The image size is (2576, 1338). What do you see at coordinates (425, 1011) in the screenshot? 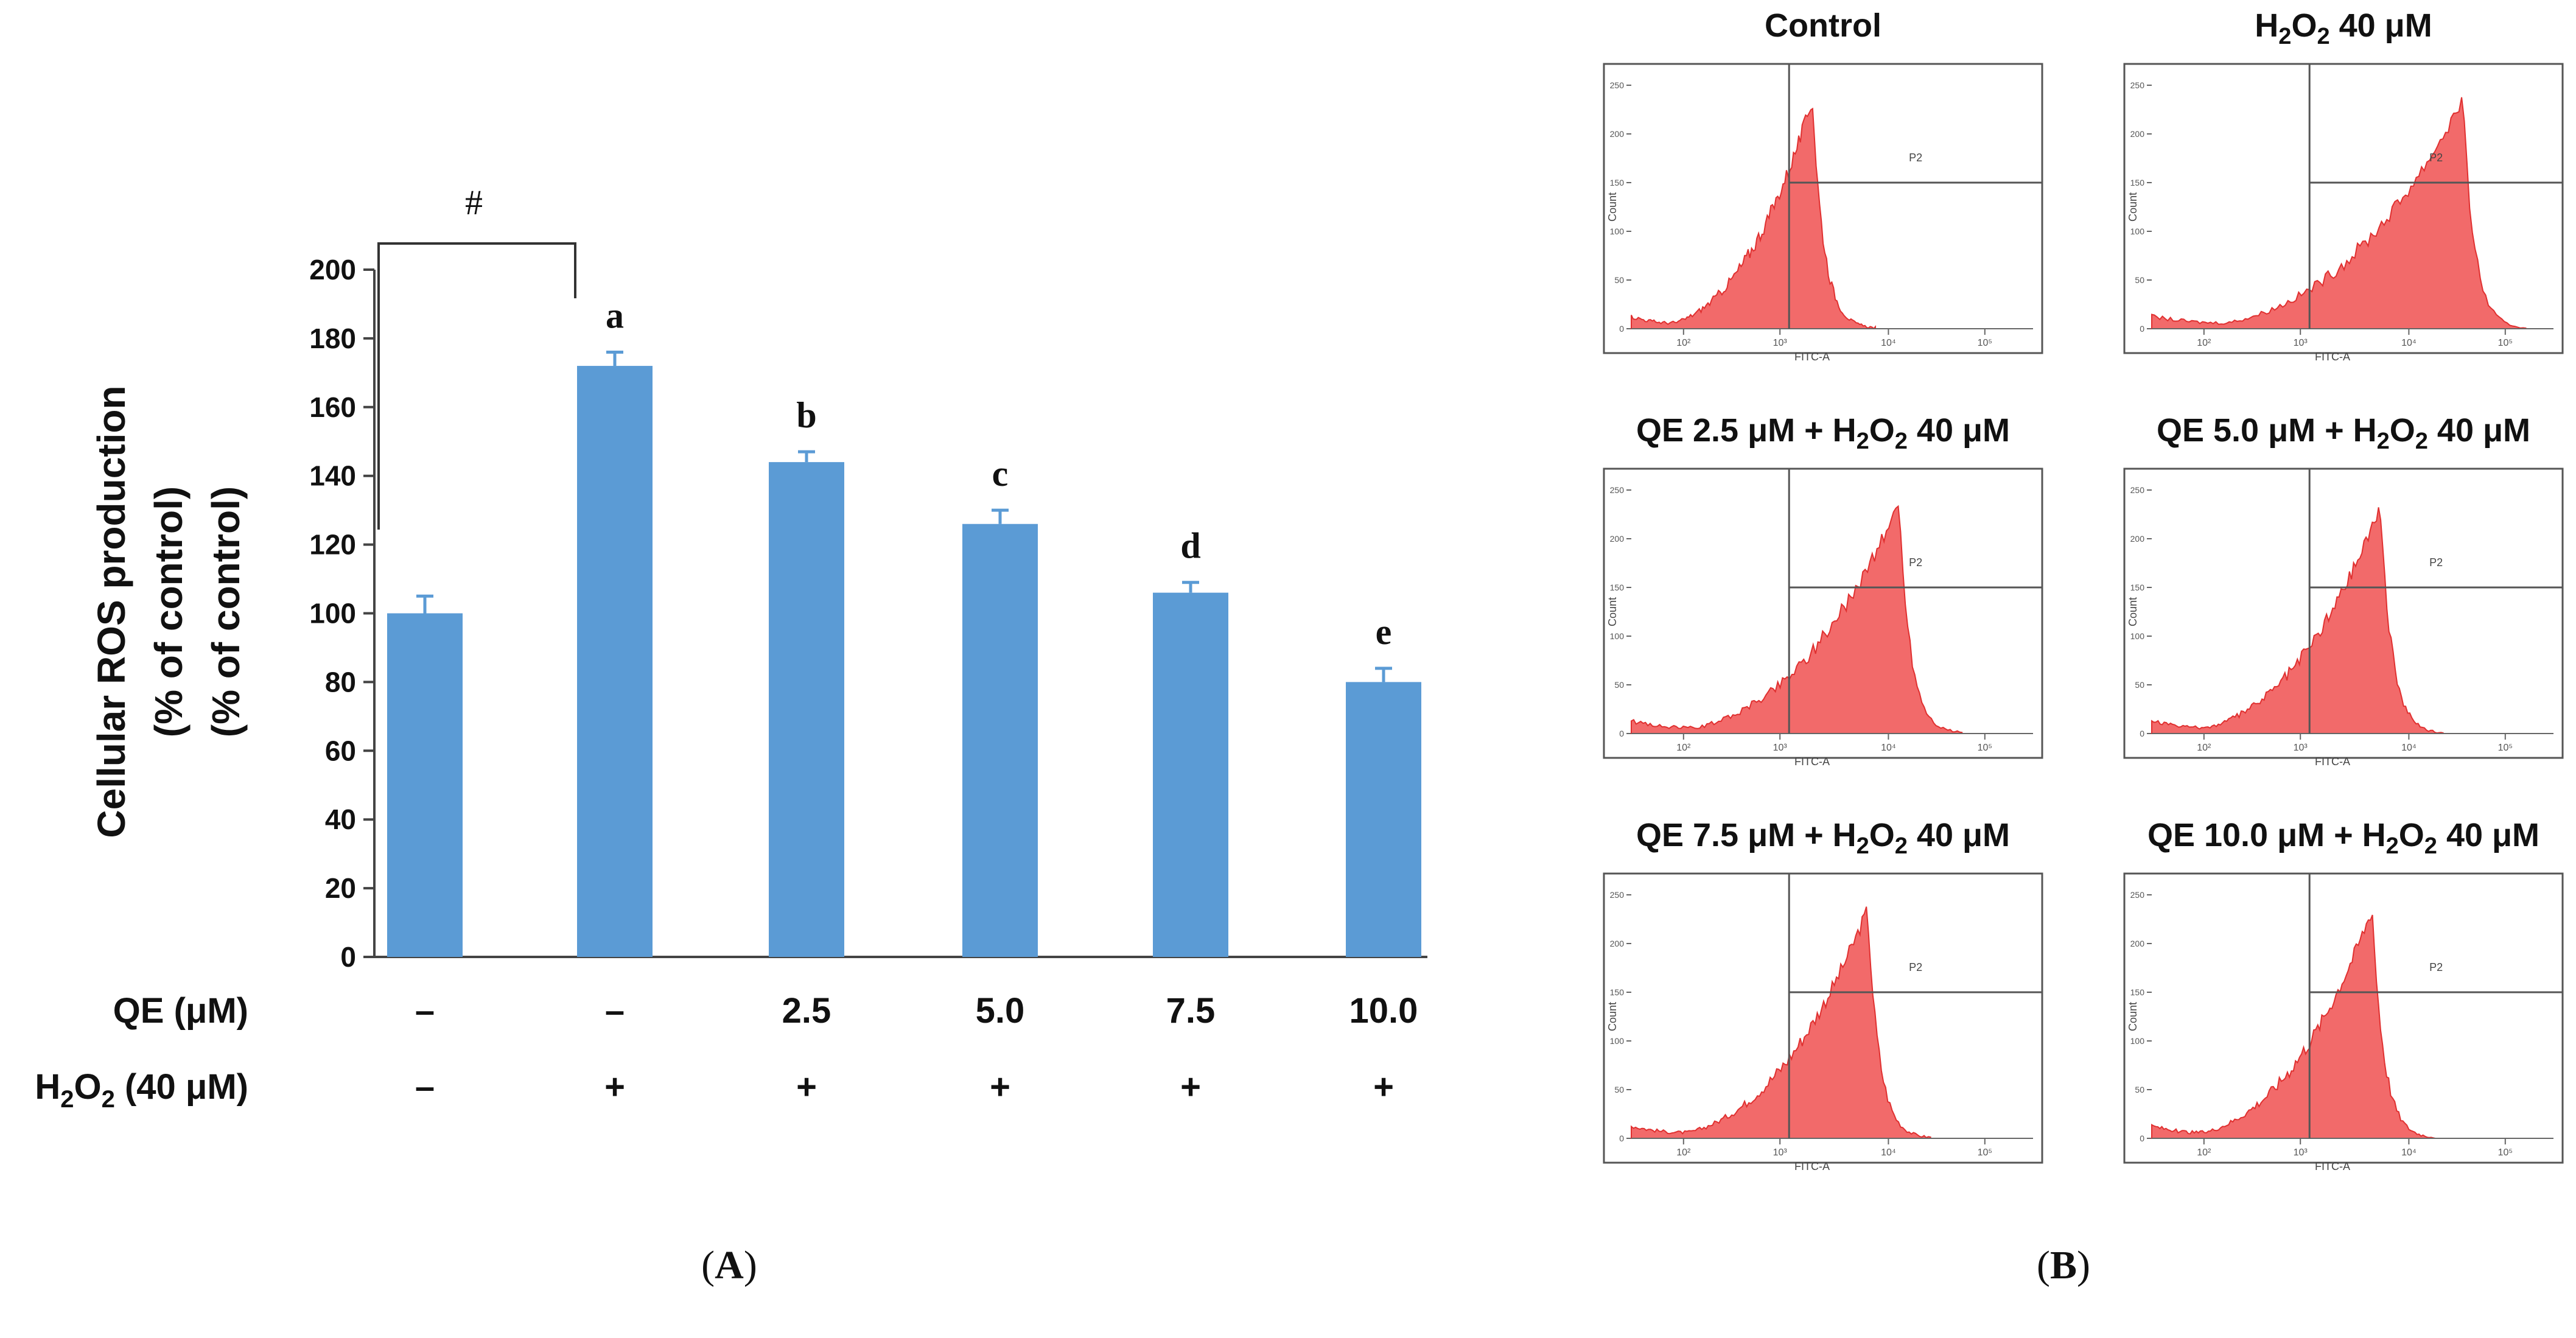
I see `qe-row-value: –` at bounding box center [425, 1011].